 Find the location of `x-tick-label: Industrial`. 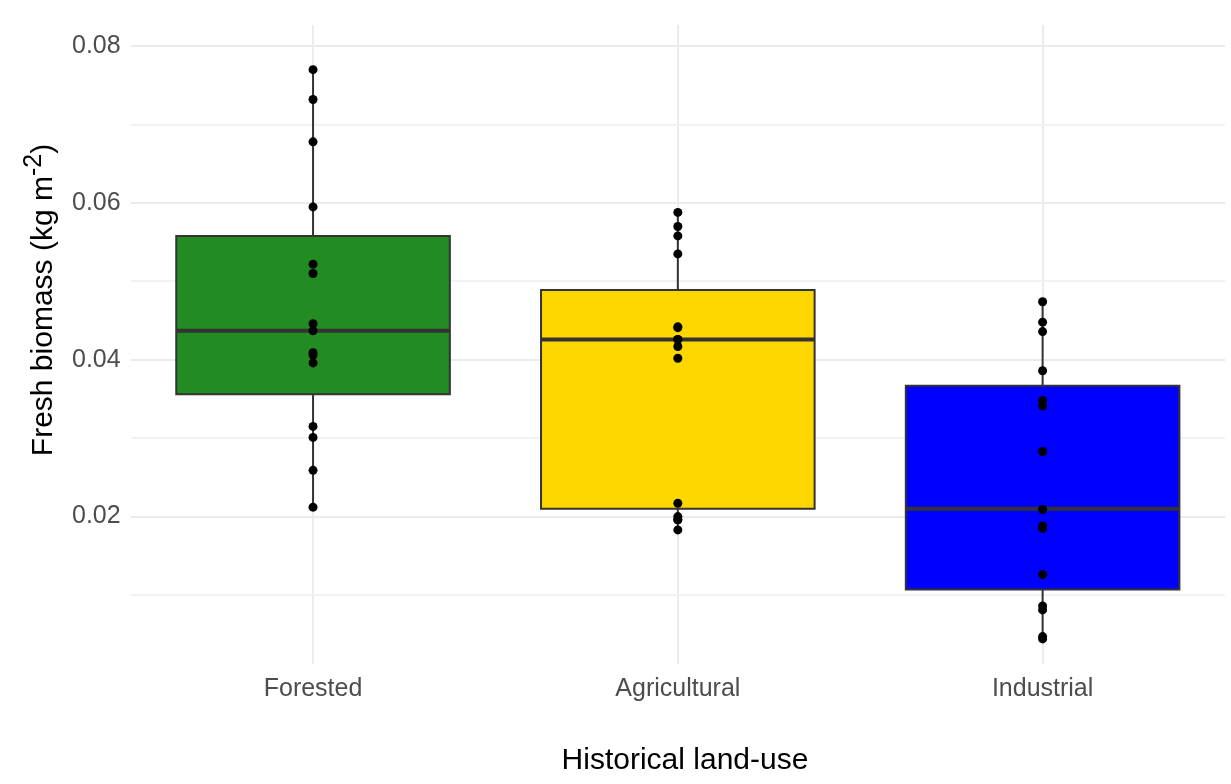

x-tick-label: Industrial is located at coordinates (1042, 686).